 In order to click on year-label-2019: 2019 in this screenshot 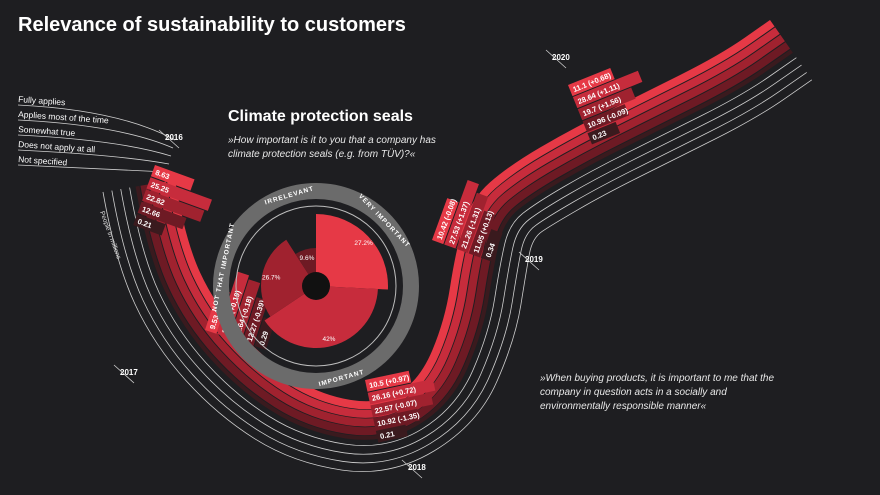, I will do `click(534, 259)`.